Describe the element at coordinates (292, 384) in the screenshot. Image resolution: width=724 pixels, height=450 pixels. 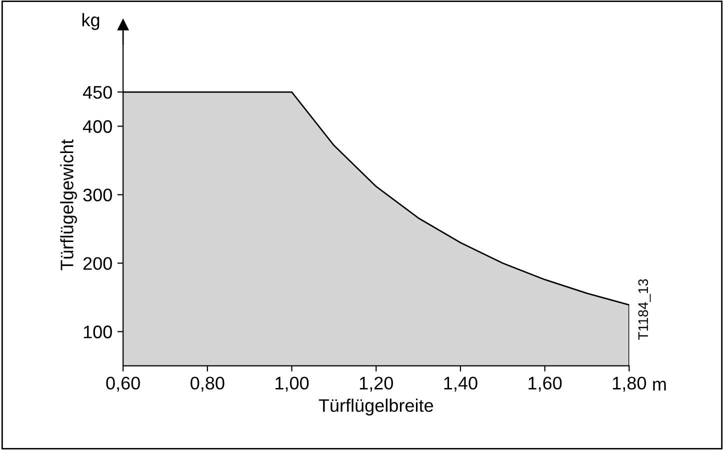
I see `x-tick-label: 1,00` at that location.